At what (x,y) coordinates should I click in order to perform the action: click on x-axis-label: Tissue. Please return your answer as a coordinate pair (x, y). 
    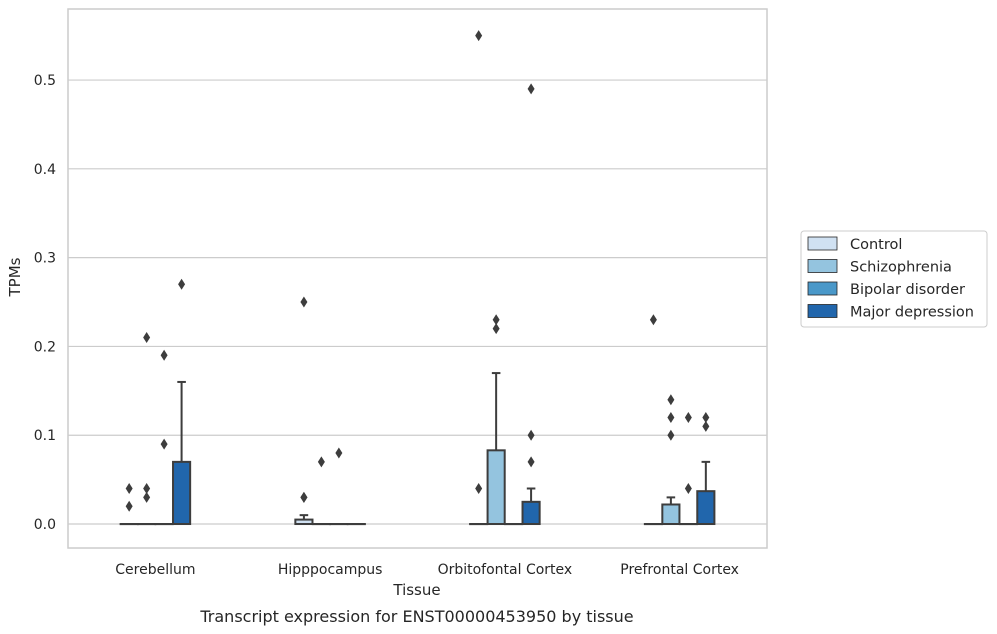
    Looking at the image, I should click on (416, 590).